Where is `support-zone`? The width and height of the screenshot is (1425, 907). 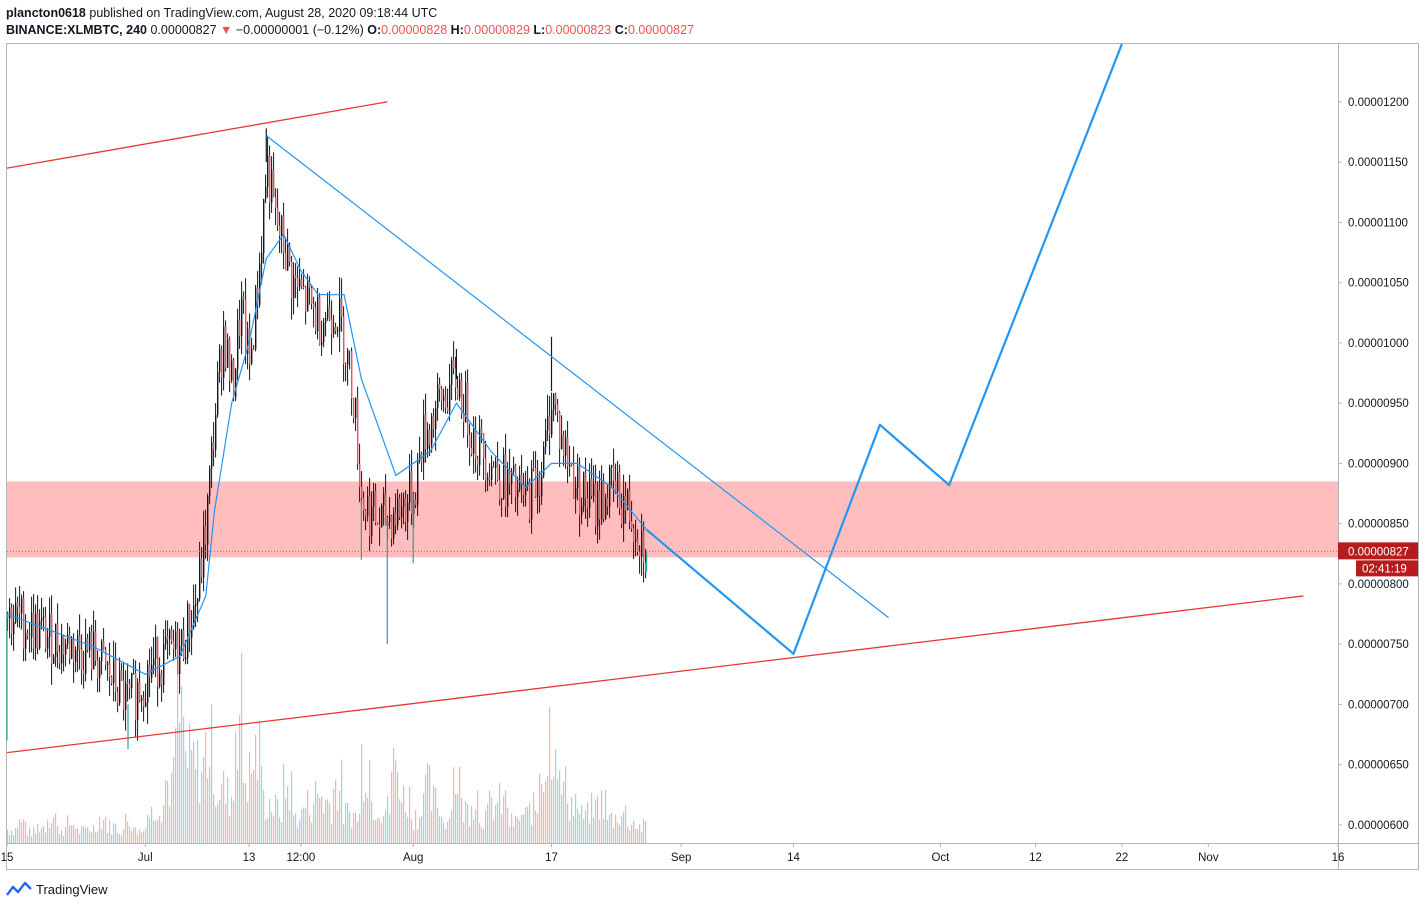
support-zone is located at coordinates (672, 519).